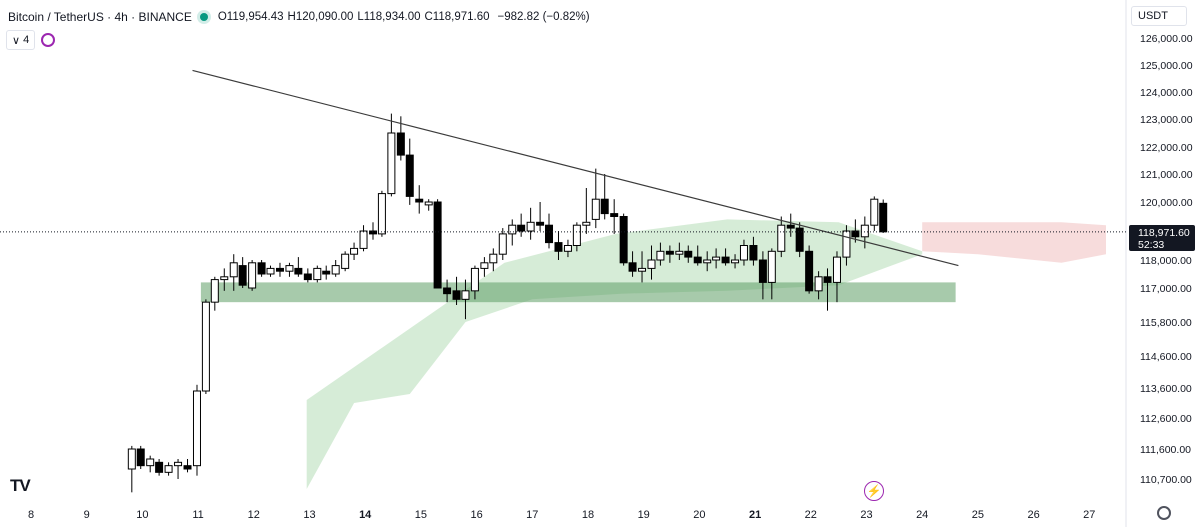 The image size is (1200, 527). Describe the element at coordinates (644, 515) in the screenshot. I see `x-tick-label: 19` at that location.